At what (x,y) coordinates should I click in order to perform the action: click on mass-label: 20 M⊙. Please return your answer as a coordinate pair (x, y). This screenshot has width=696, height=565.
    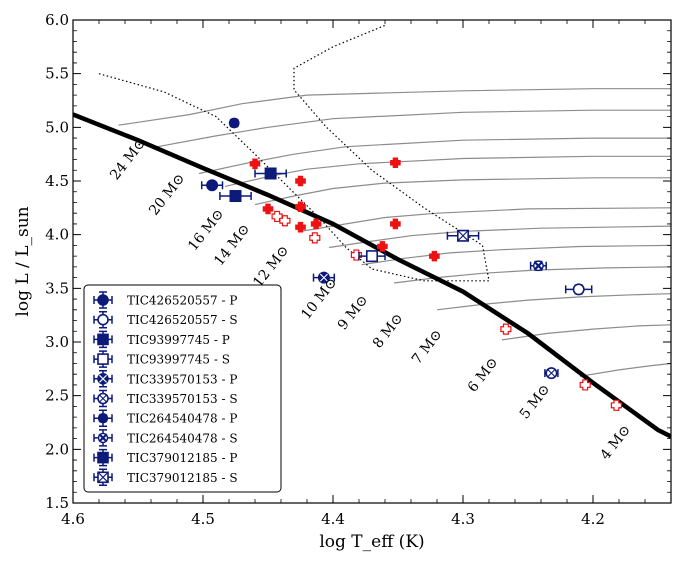
    Looking at the image, I should click on (167, 195).